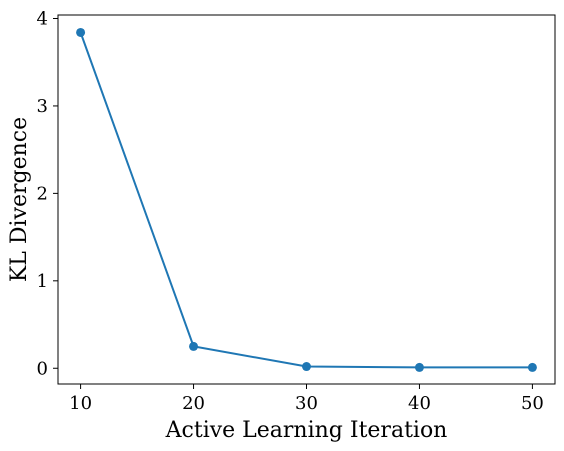 The width and height of the screenshot is (564, 451). Describe the element at coordinates (42, 193) in the screenshot. I see `y-tick-label: 2` at that location.